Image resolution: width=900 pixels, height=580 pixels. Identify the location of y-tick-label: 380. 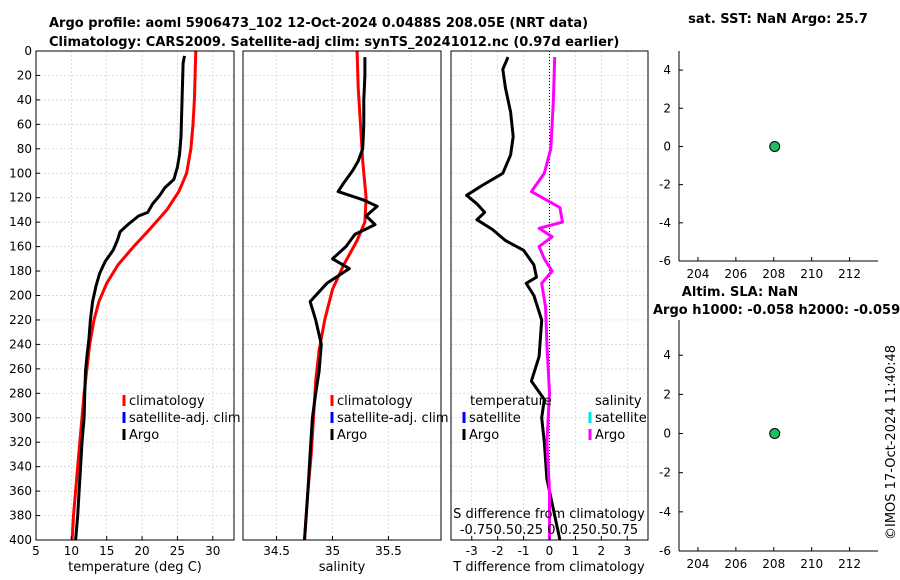
(20, 516).